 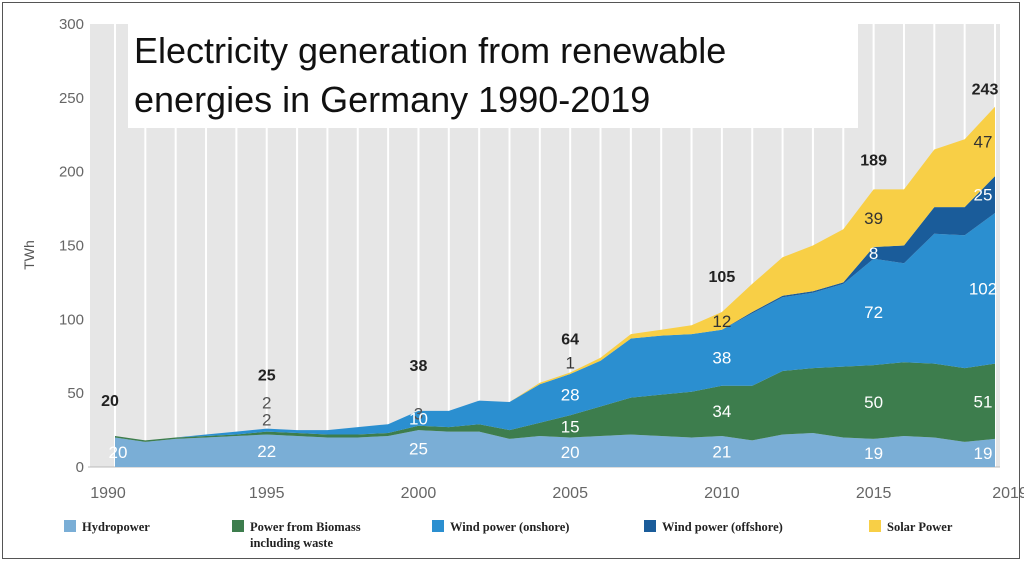 What do you see at coordinates (873, 402) in the screenshot?
I see `data-label: 50` at bounding box center [873, 402].